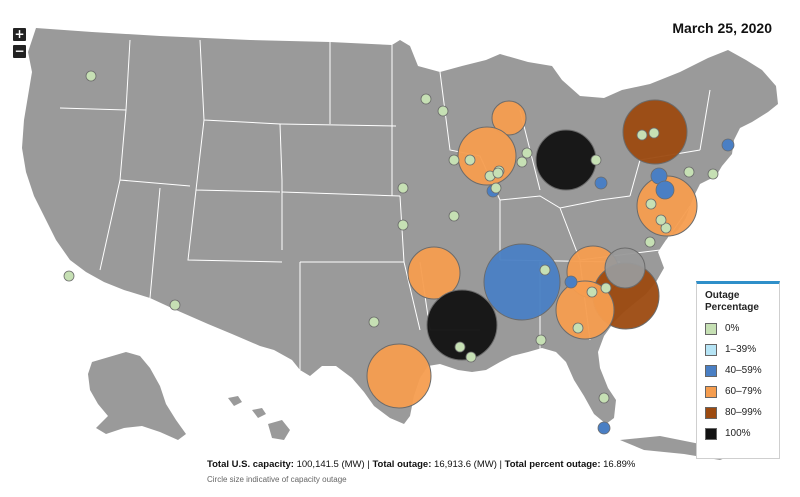 This screenshot has height=497, width=800. Describe the element at coordinates (250, 464) in the screenshot. I see `capacity-label: Total U.S. capacity:` at that location.